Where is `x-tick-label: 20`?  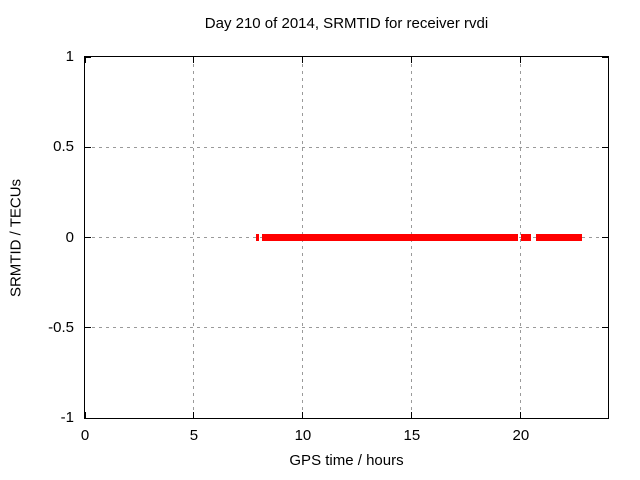 x-tick-label: 20 is located at coordinates (521, 435).